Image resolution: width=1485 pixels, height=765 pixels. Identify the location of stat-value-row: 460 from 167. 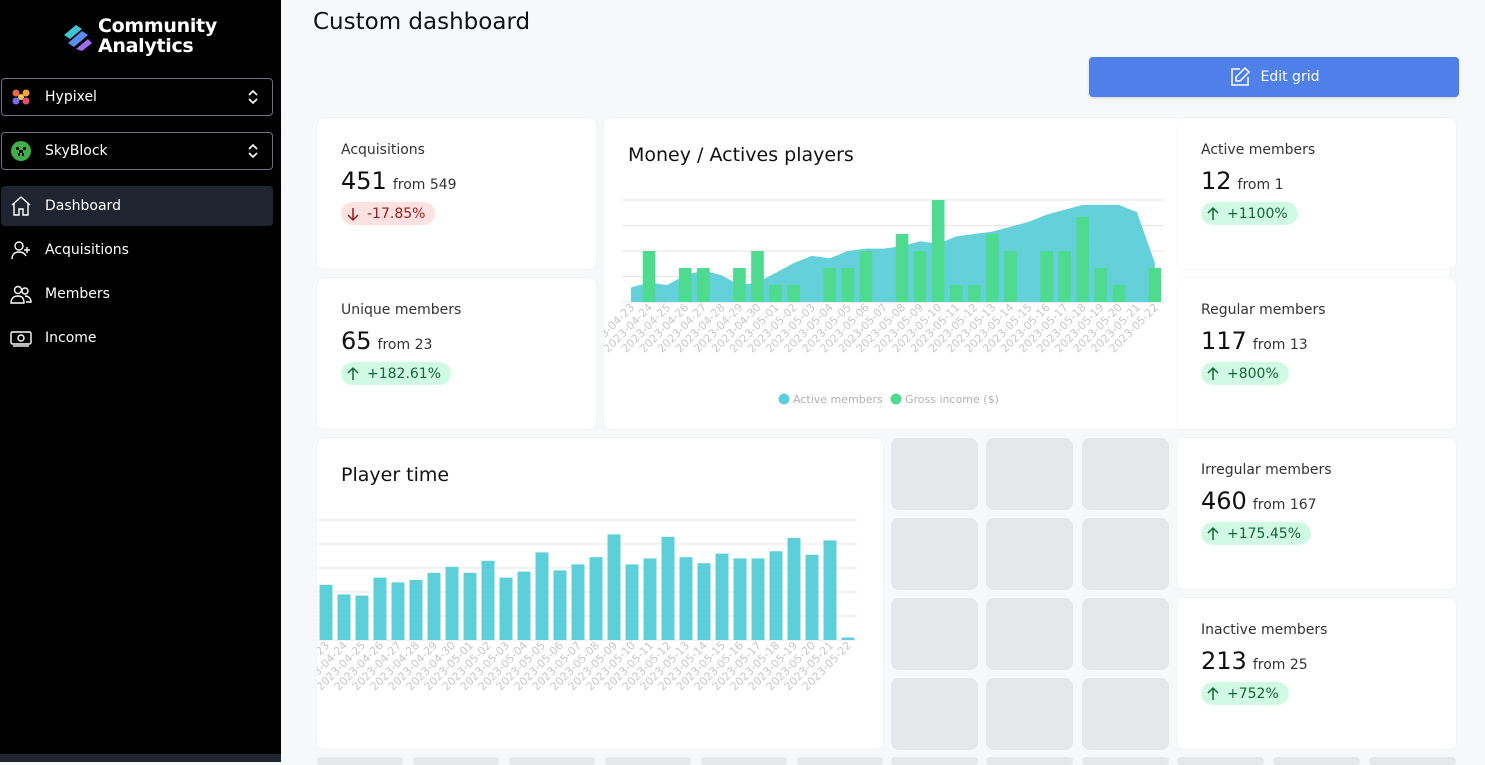
(1259, 503).